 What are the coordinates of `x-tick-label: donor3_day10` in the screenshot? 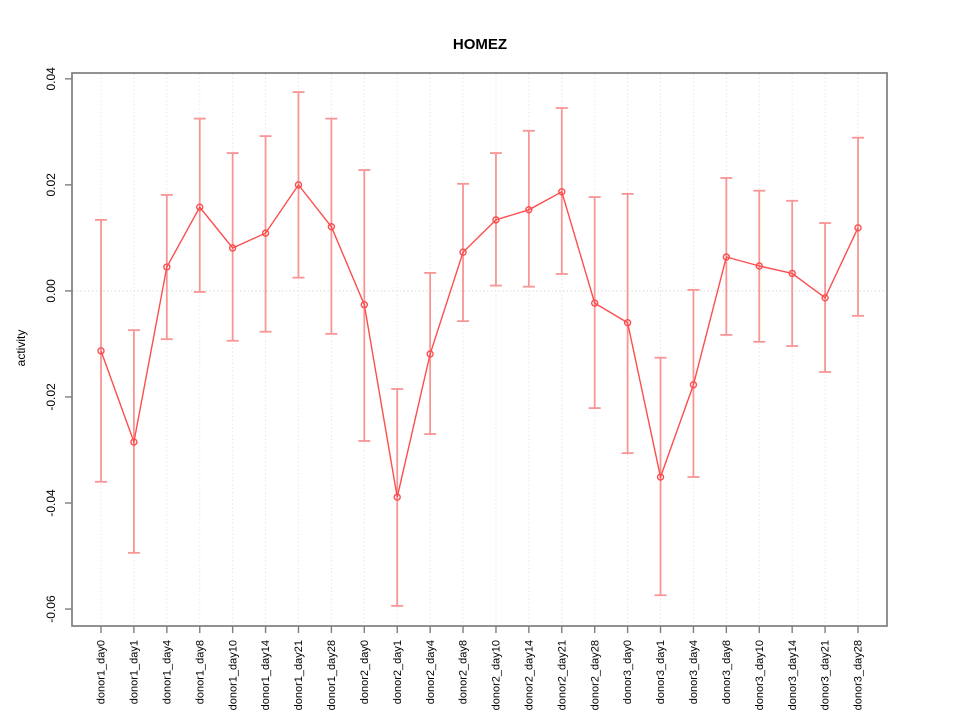 It's located at (760, 675).